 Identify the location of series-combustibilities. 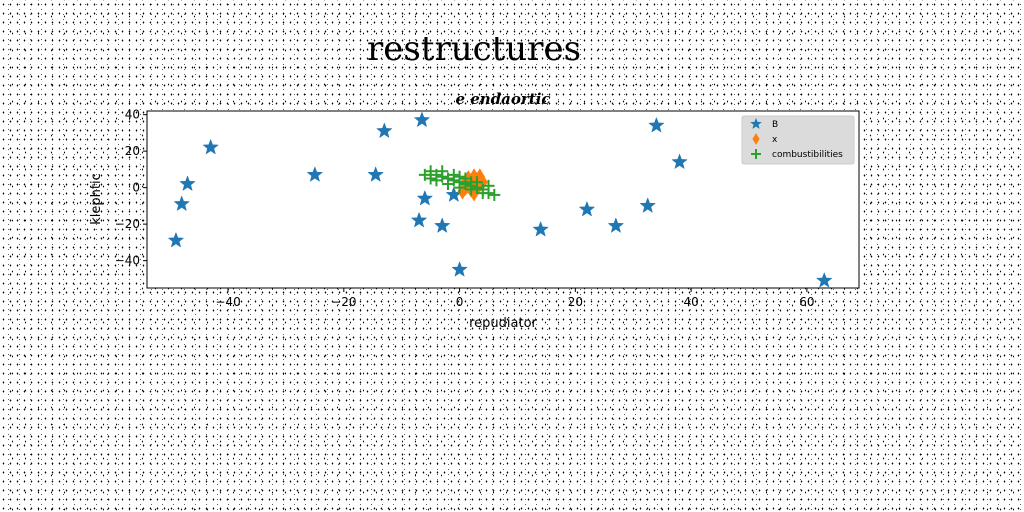
(459, 183).